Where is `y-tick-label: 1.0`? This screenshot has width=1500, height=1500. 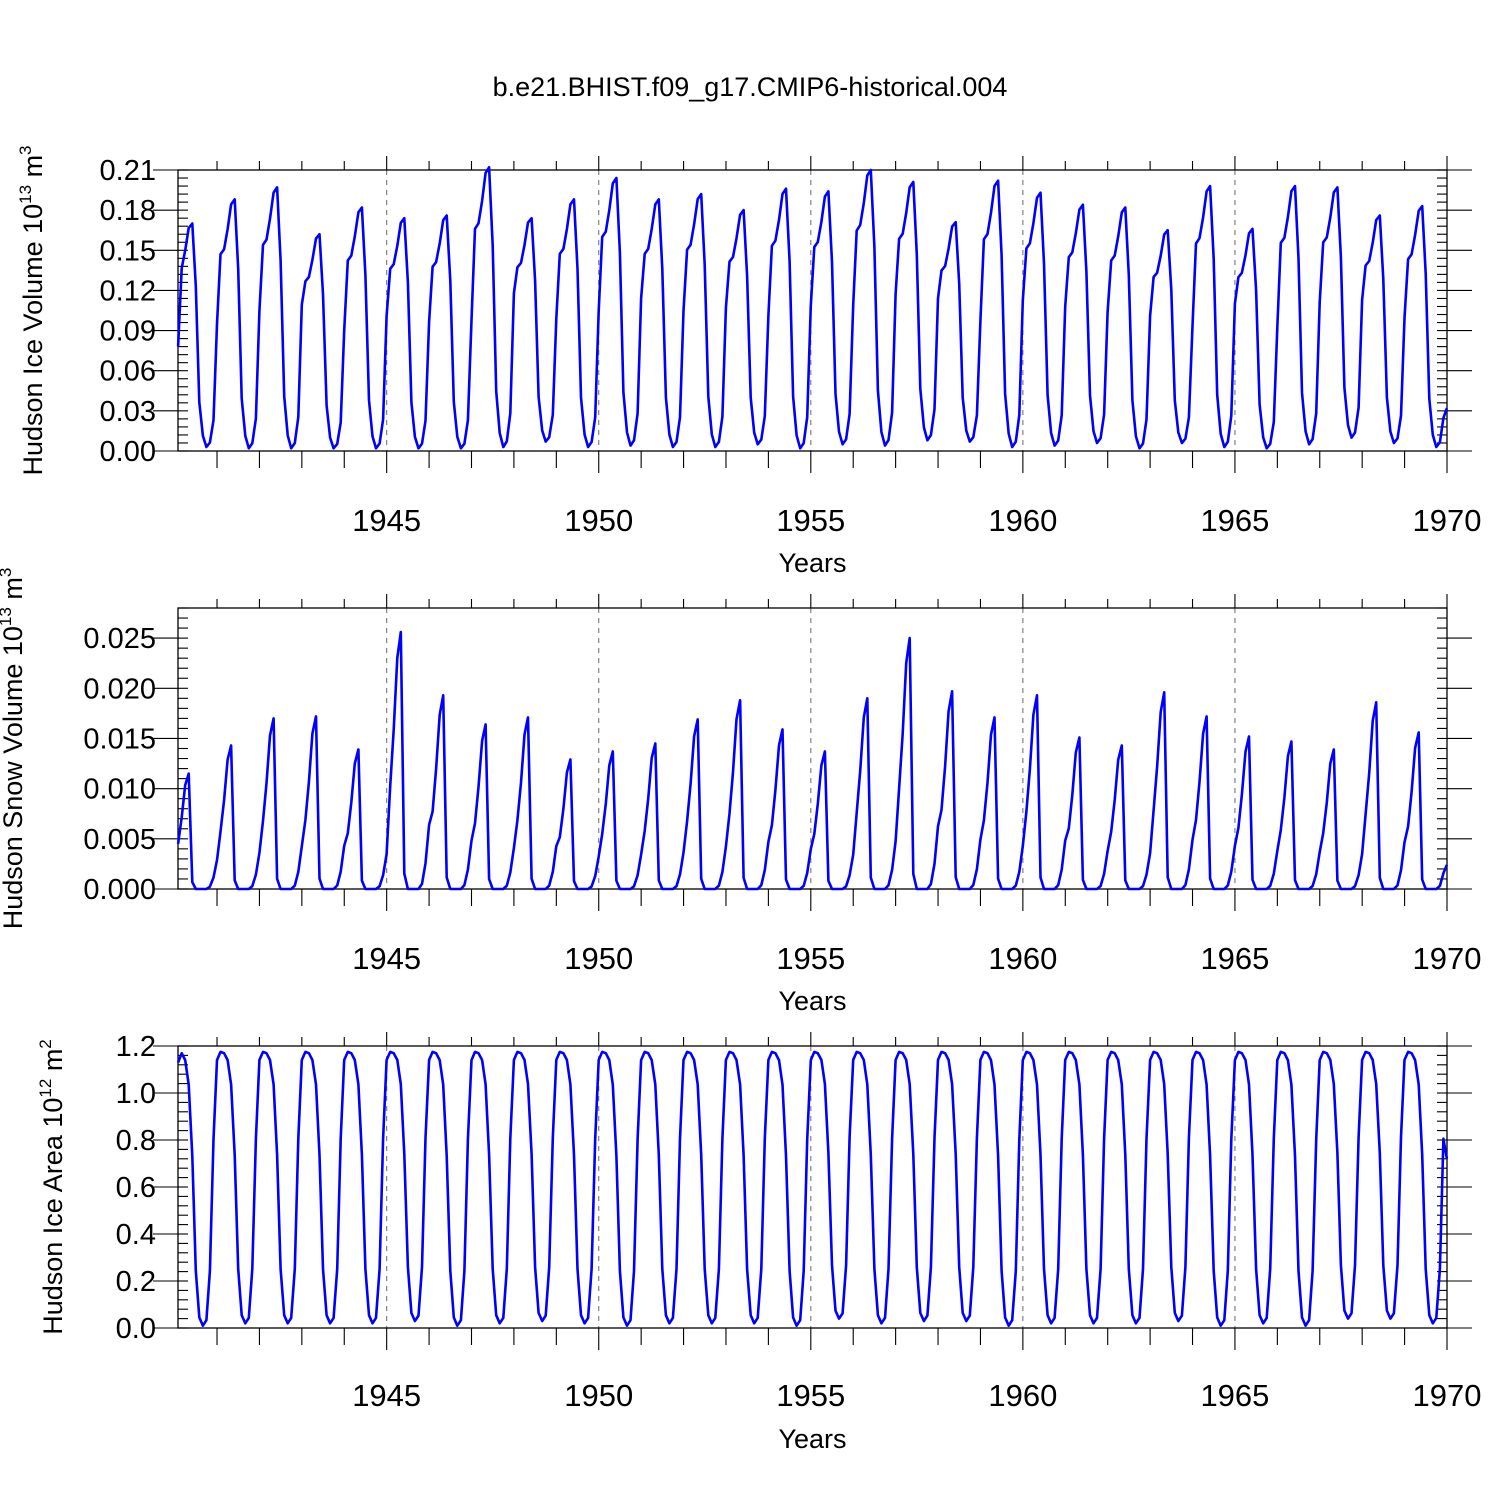
y-tick-label: 1.0 is located at coordinates (136, 1094).